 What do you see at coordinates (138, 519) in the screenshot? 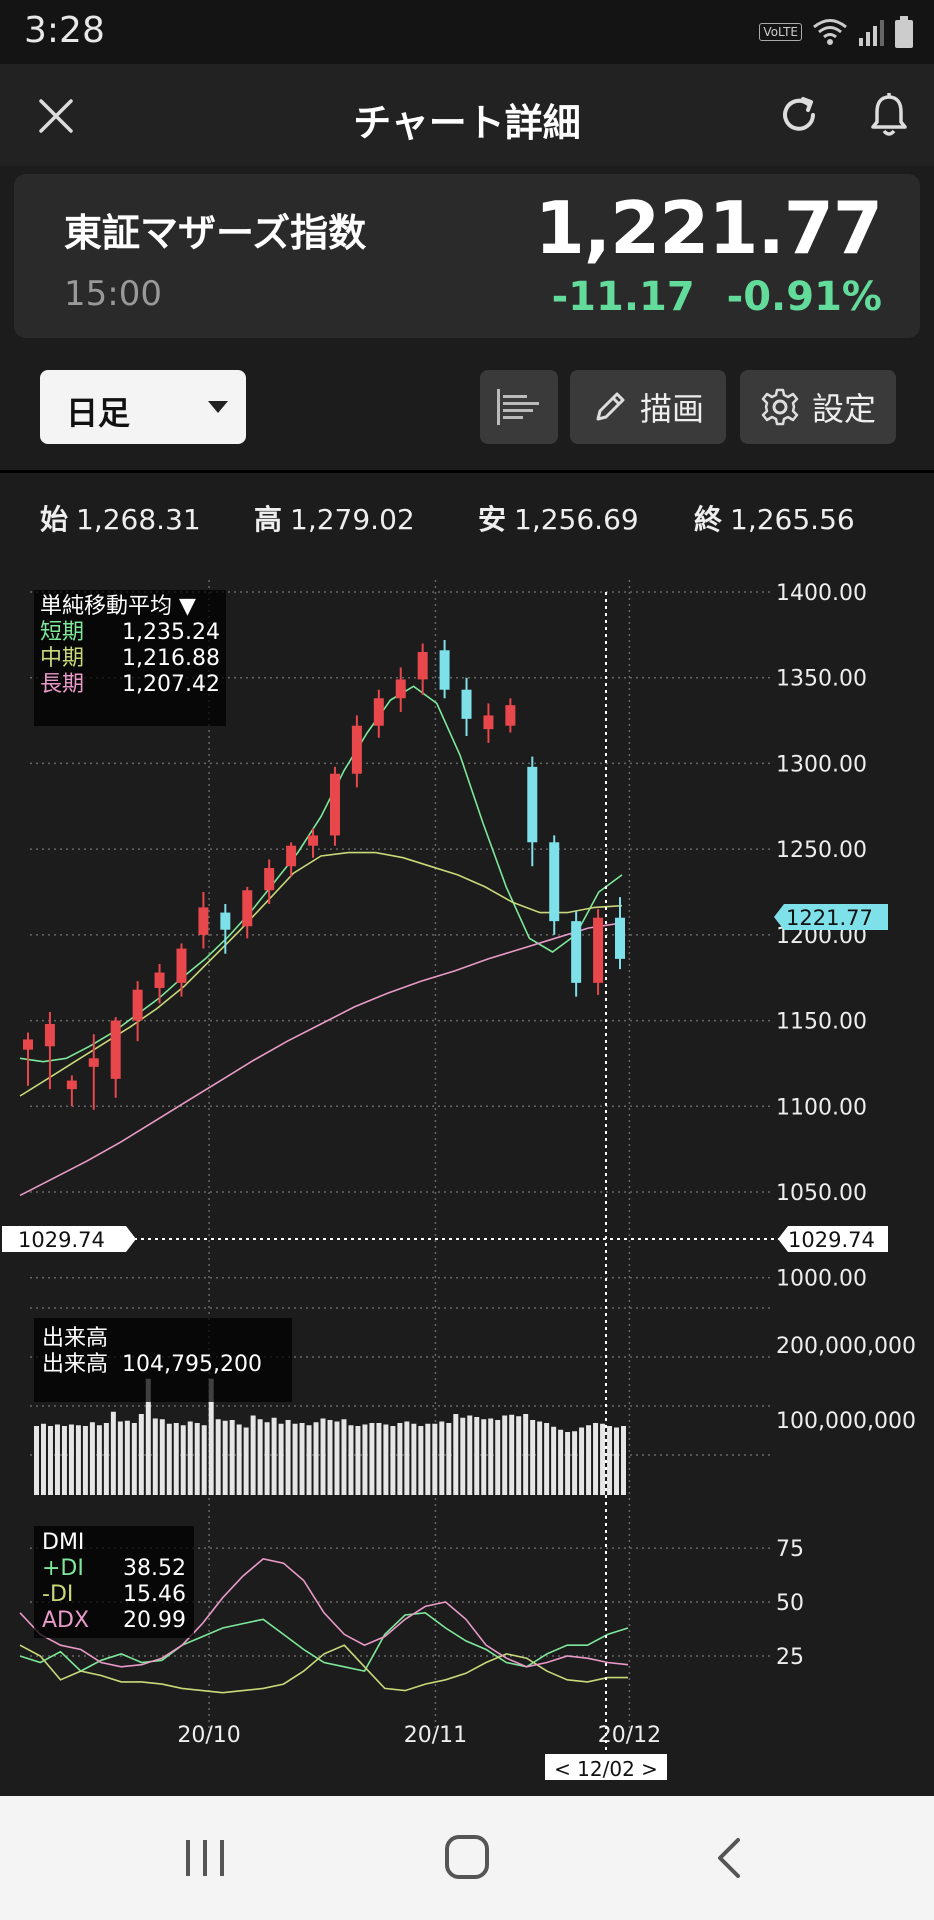
I see `open-number: 1,268.31` at bounding box center [138, 519].